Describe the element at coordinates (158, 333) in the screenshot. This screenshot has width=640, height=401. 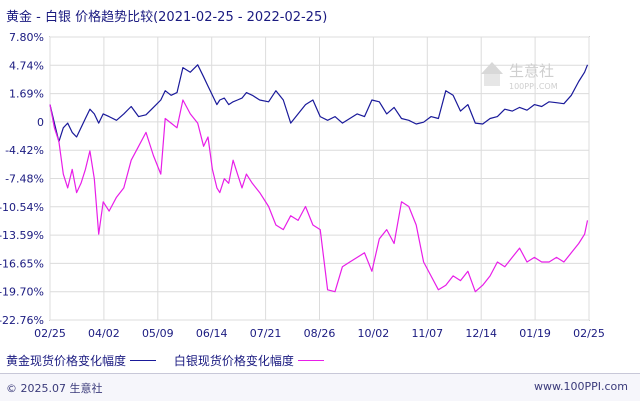
I see `x-tick-label: 05/09` at that location.